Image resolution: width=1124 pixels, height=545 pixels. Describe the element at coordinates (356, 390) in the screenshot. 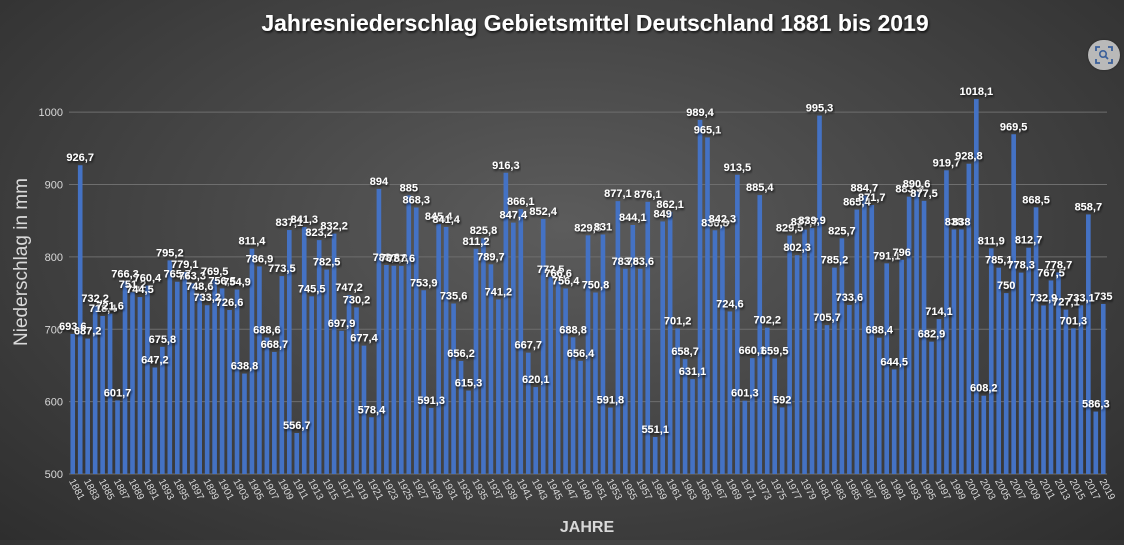

I see `bar-1919` at that location.